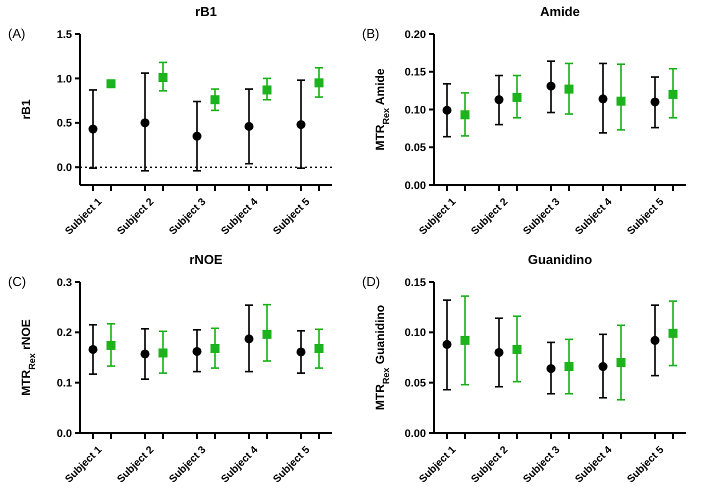 The width and height of the screenshot is (709, 495). I want to click on y-tick-label: 1.5, so click(64, 34).